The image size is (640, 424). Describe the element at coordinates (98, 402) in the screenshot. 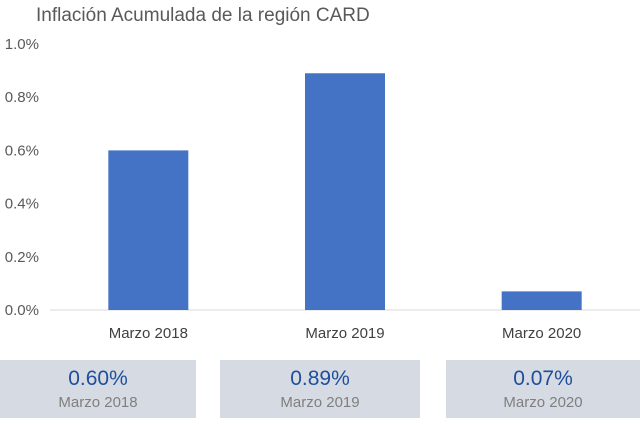

I see `summary-card-label: Marzo 2018` at that location.